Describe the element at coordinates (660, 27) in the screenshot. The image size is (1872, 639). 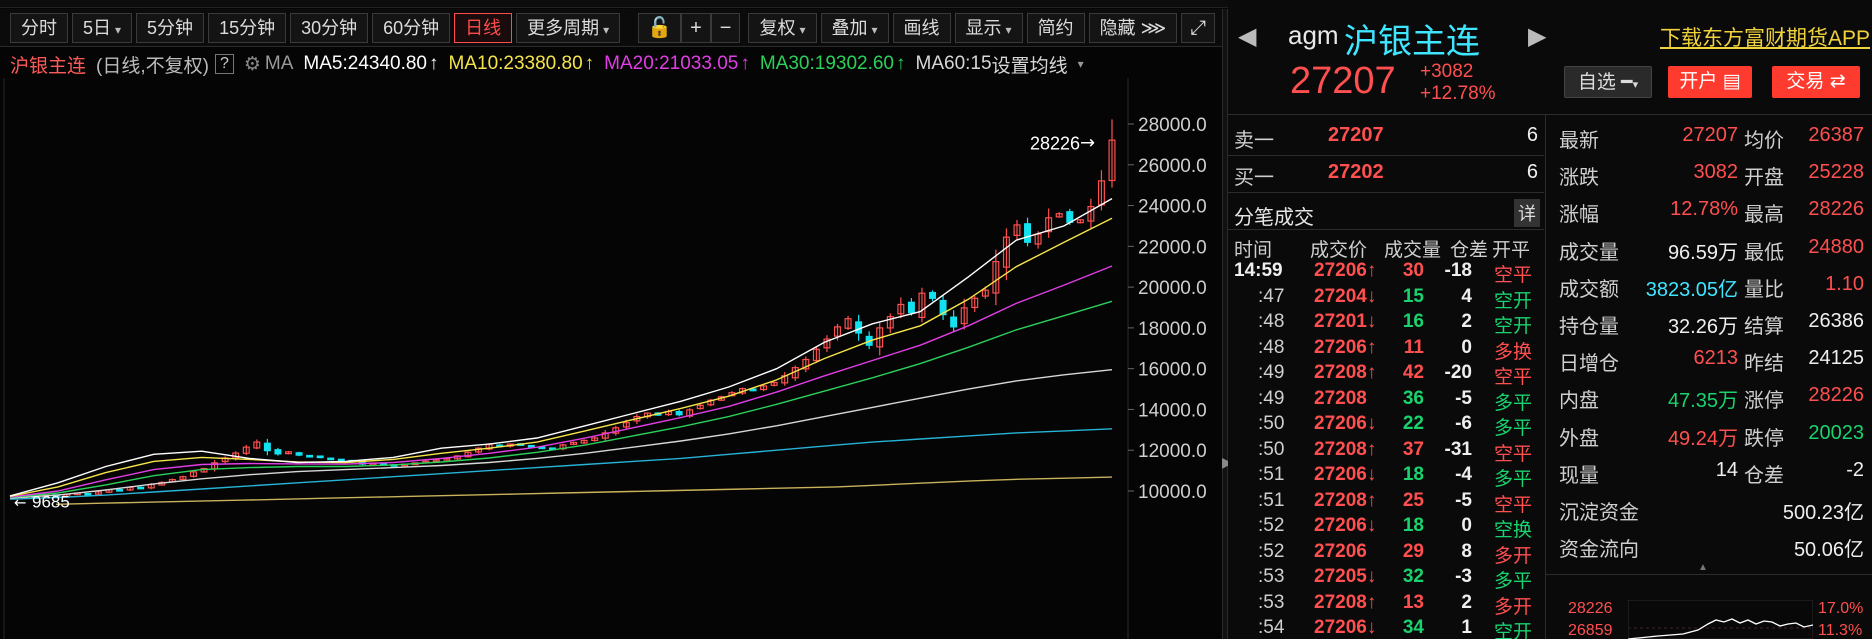
I see `unlock-icon: 🔓` at that location.